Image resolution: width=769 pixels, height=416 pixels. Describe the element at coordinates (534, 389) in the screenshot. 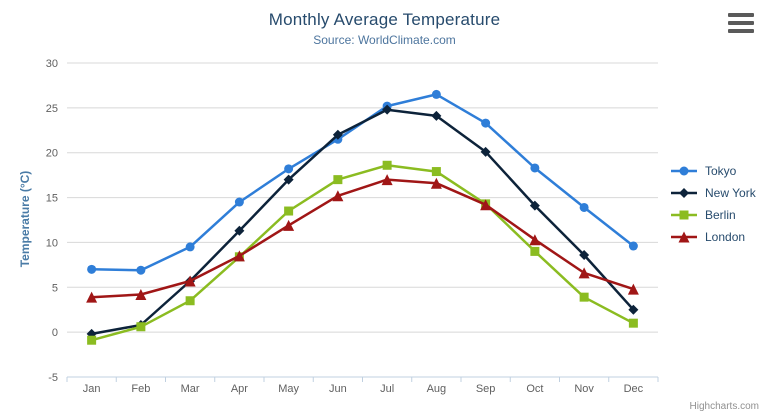

I see `x-tick-label: Oct` at that location.